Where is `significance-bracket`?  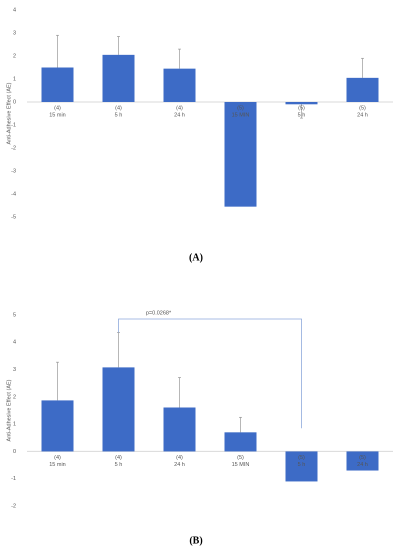
significance-bracket is located at coordinates (210, 373).